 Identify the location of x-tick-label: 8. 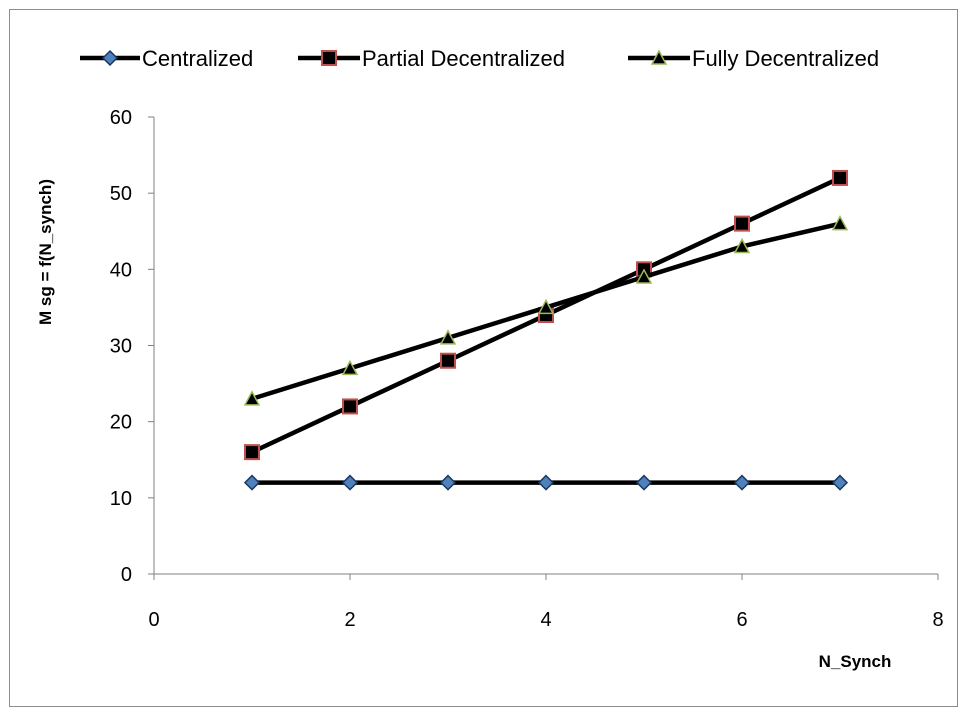
(937, 620).